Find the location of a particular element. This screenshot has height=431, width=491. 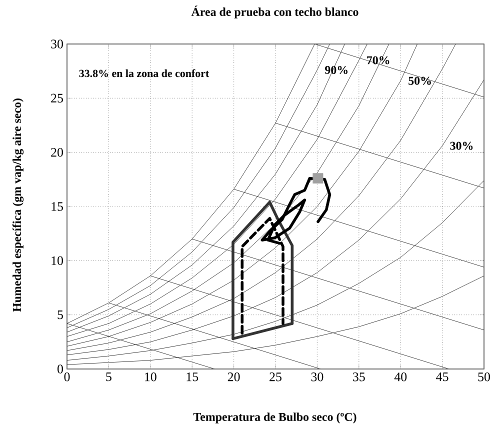

x-tick-label: 10 is located at coordinates (150, 377).